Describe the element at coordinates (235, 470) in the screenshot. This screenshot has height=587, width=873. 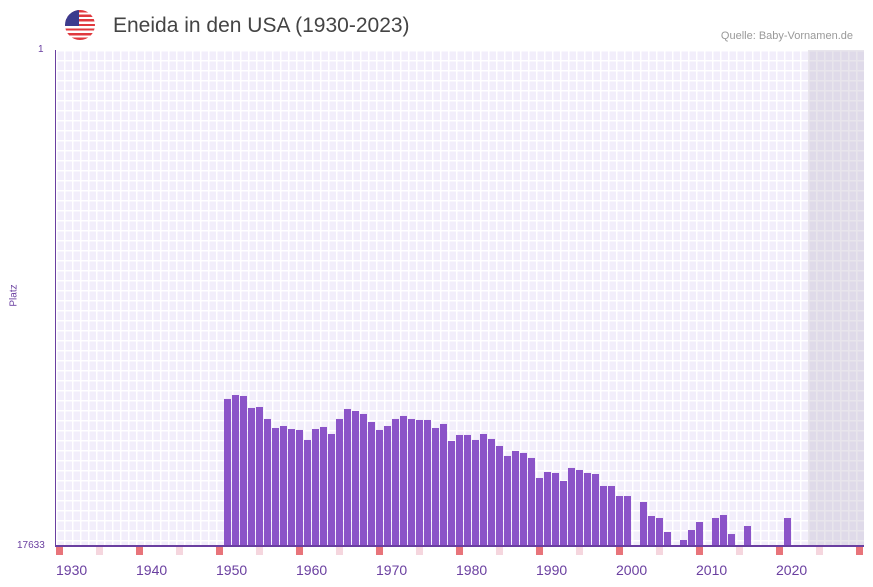
I see `bar-1952` at that location.